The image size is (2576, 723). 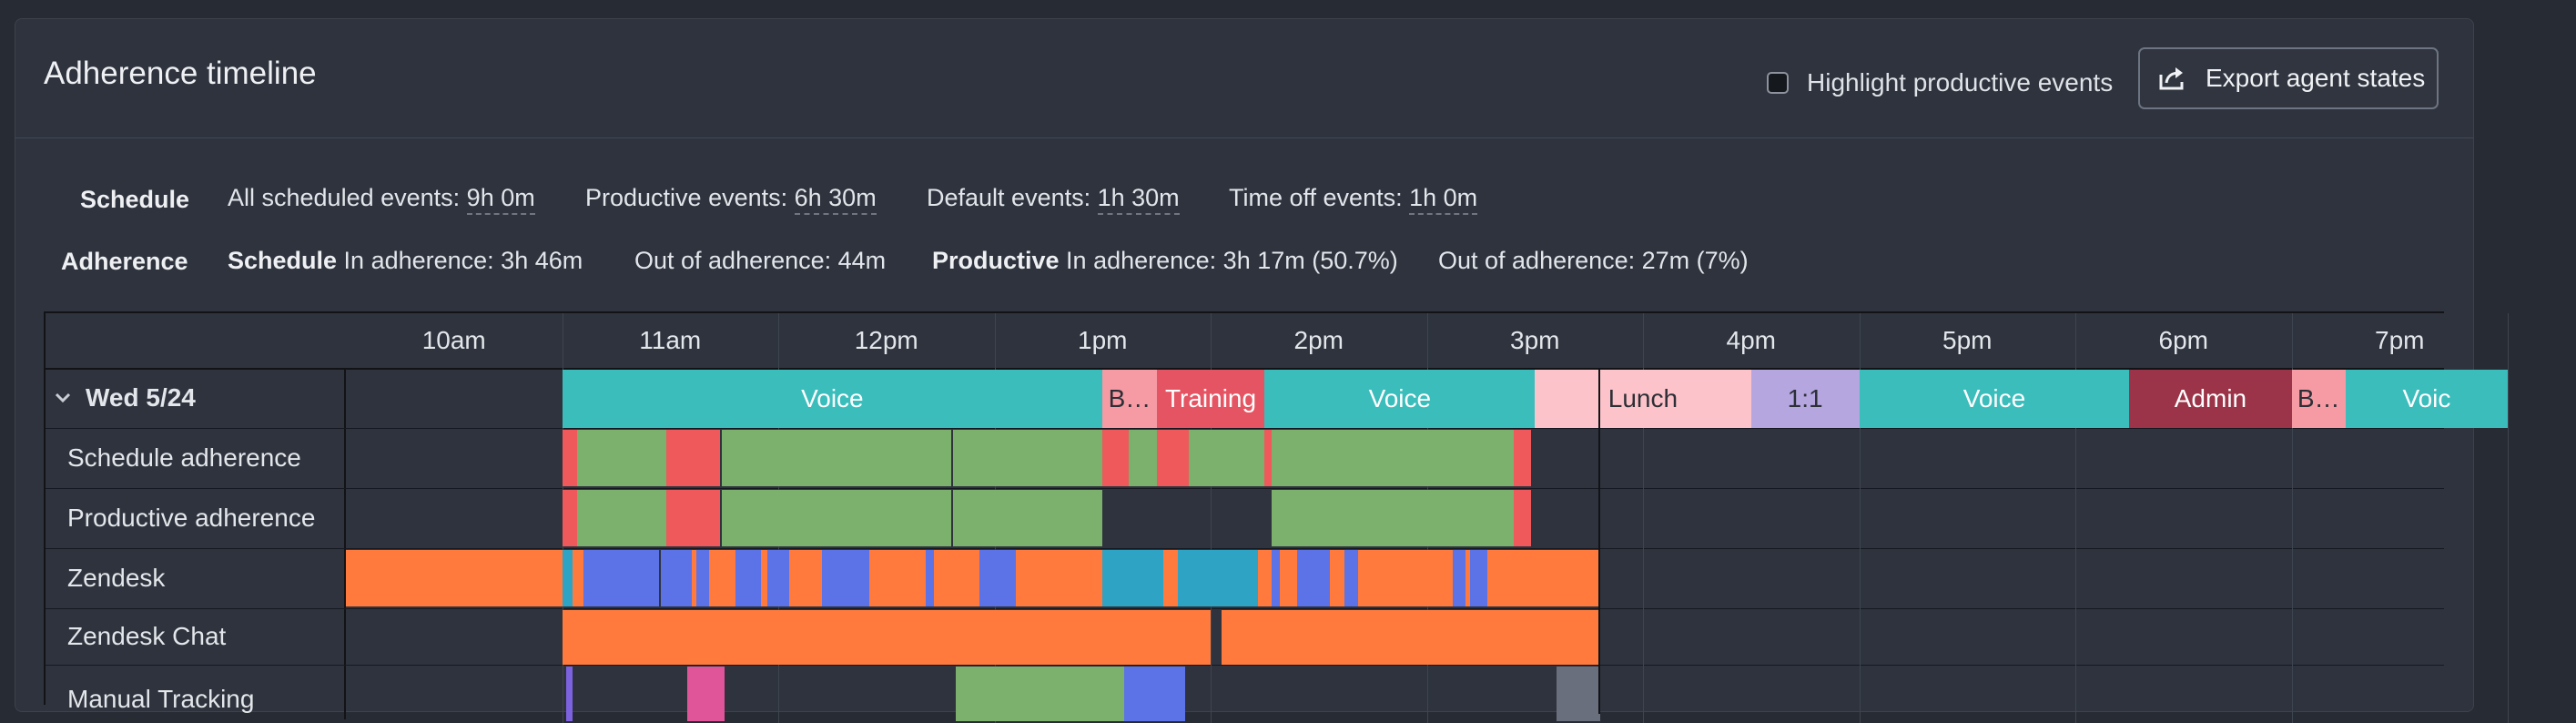 What do you see at coordinates (835, 199) in the screenshot?
I see `productive-events-value: 6h 30m` at bounding box center [835, 199].